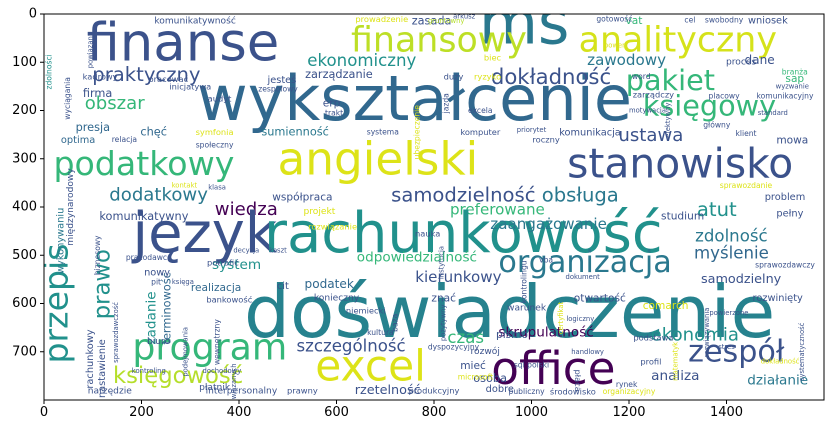  I want to click on x-tick-label: 200, so click(141, 412).